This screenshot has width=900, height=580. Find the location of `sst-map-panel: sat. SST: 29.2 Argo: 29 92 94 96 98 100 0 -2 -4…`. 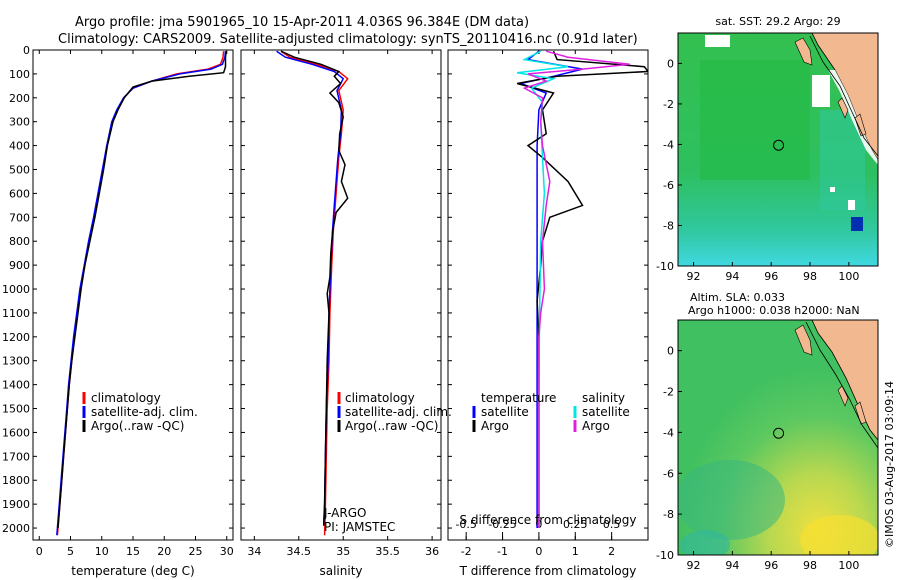

sst-map-panel: sat. SST: 29.2 Argo: 29 92 94 96 98 100 0 -2 -4… is located at coordinates (767, 149).